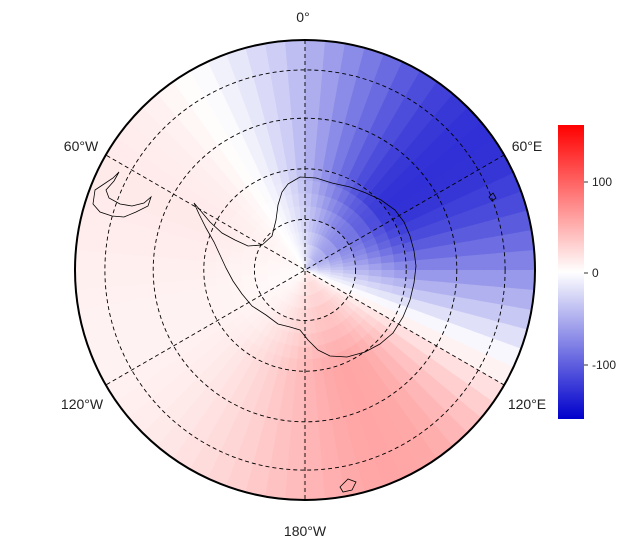 The height and width of the screenshot is (552, 625). Describe the element at coordinates (302, 17) in the screenshot. I see `lon-label-0: 0°` at that location.